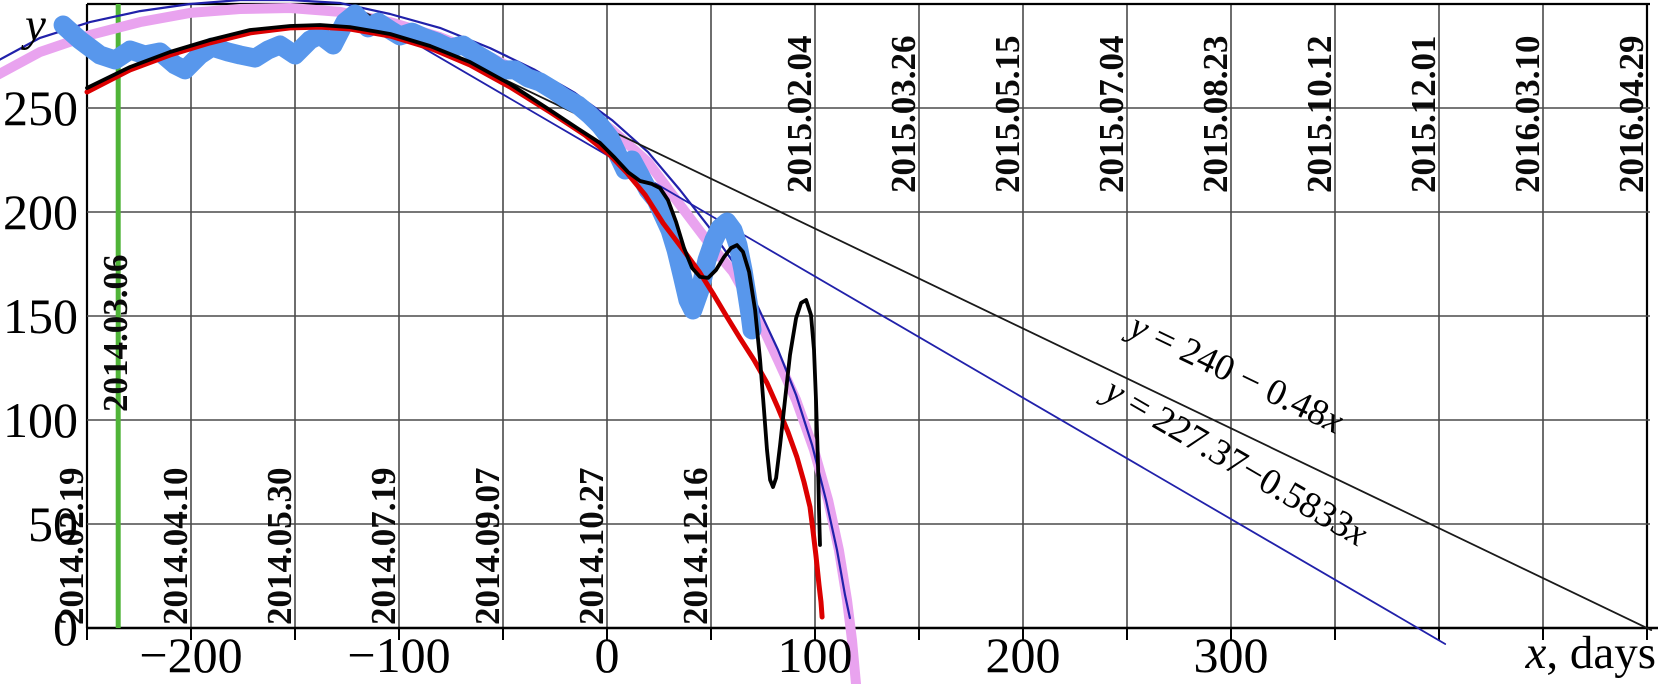 The width and height of the screenshot is (1660, 684). Describe the element at coordinates (398, 655) in the screenshot. I see `x-tick-label: −100` at that location.